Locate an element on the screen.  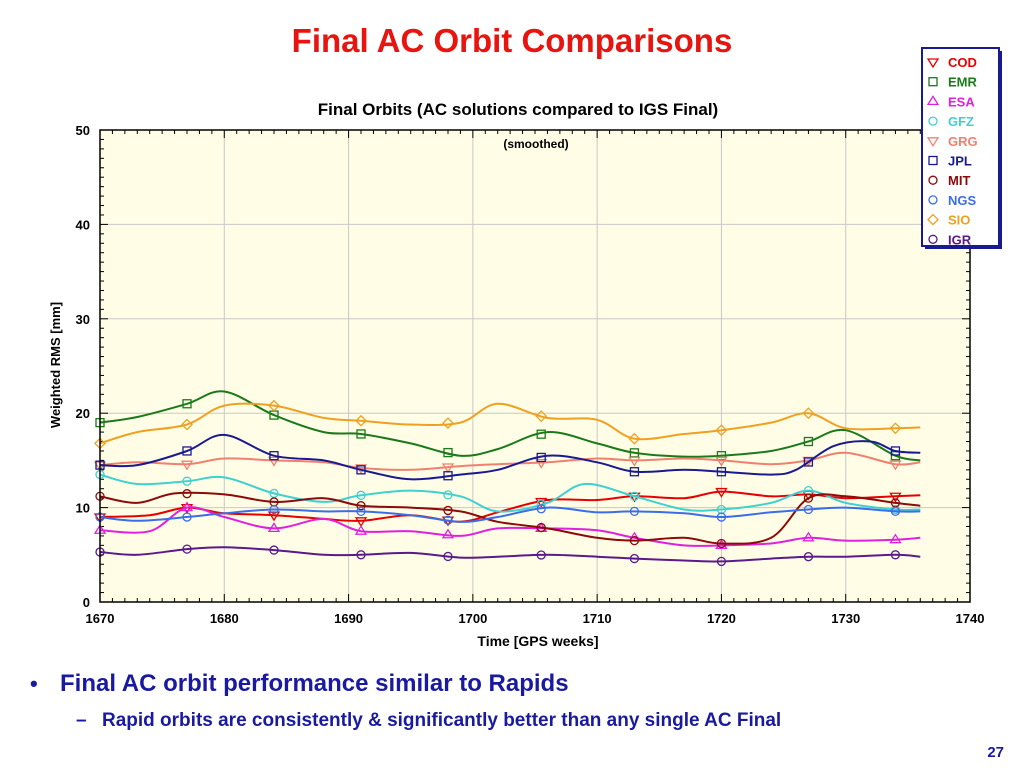
legend-label-emr: EMR is located at coordinates (963, 82).